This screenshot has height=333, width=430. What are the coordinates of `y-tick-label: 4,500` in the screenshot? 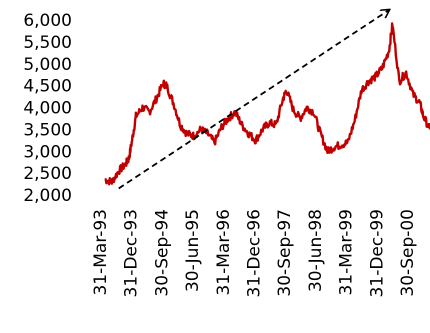 It's located at (47, 87).